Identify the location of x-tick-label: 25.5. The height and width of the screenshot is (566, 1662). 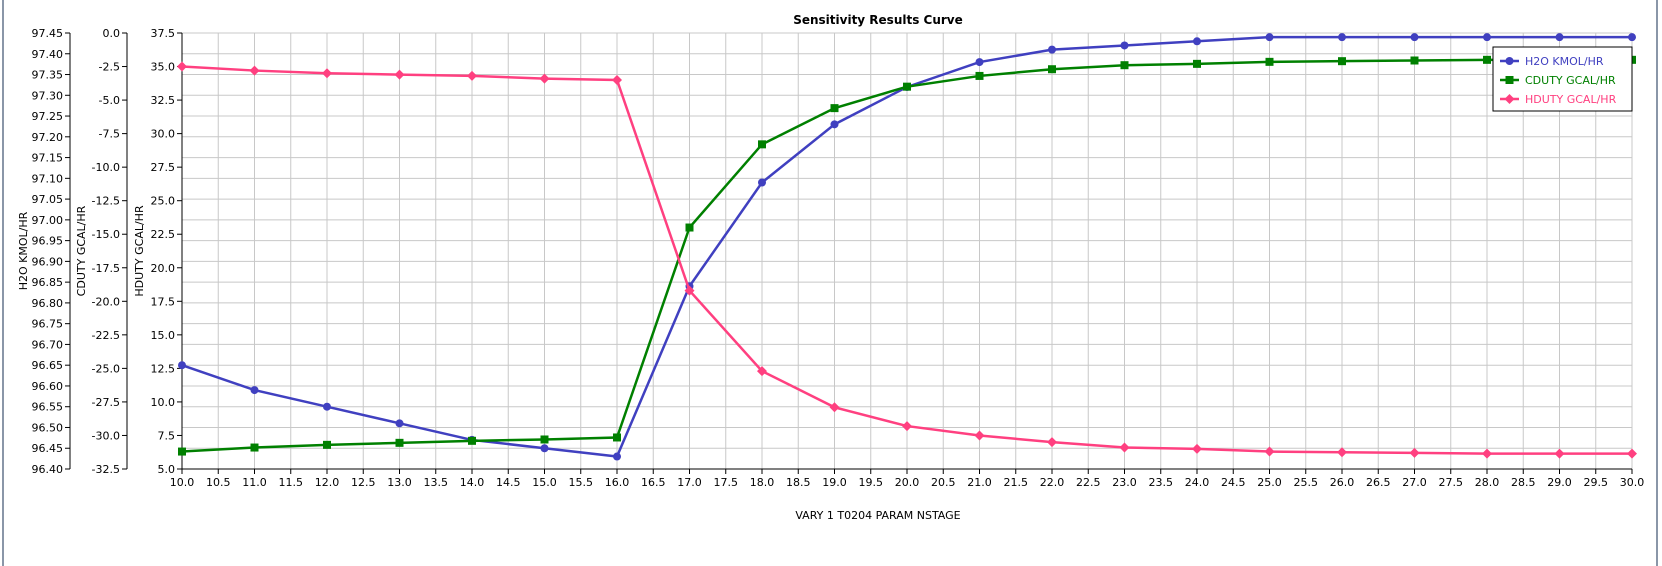
(1306, 482).